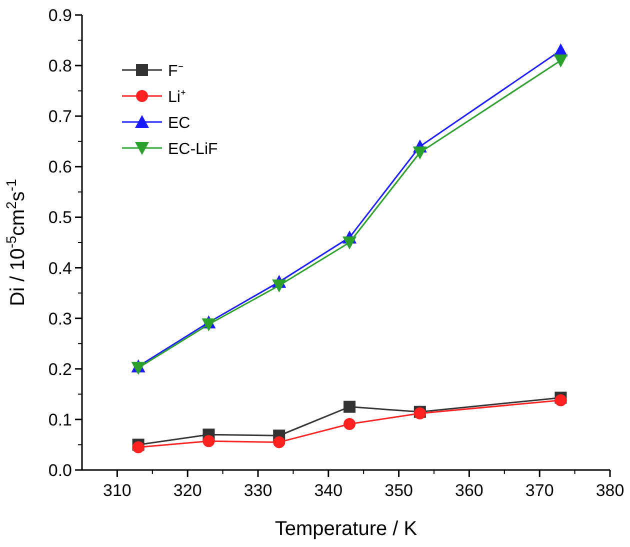  I want to click on x-tick-label: 320, so click(187, 490).